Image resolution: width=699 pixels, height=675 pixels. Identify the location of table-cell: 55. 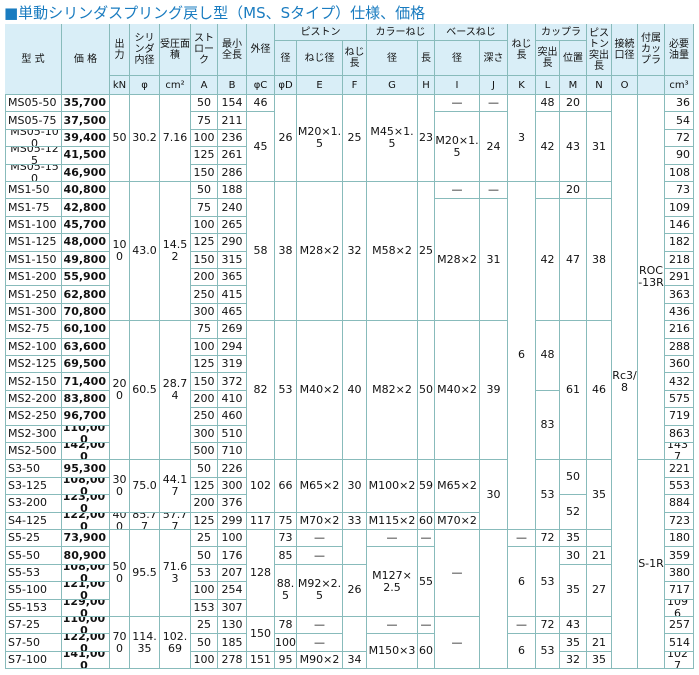
(426, 582).